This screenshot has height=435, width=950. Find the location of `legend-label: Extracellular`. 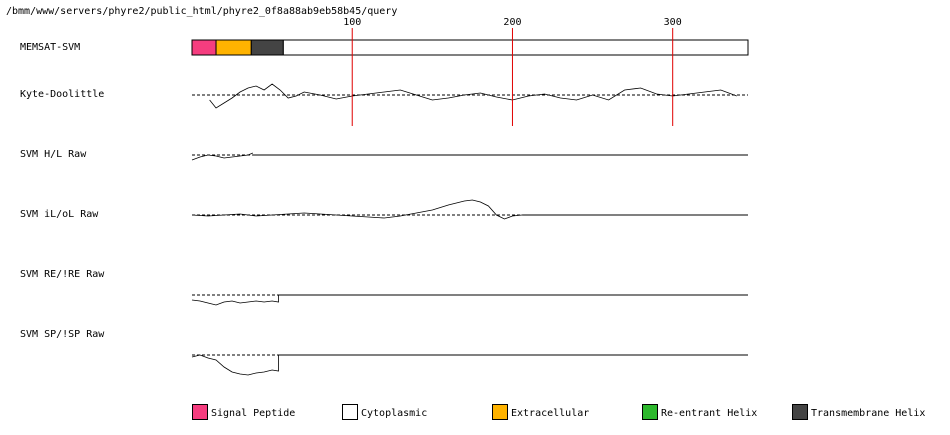

legend-label: Extracellular is located at coordinates (550, 413).